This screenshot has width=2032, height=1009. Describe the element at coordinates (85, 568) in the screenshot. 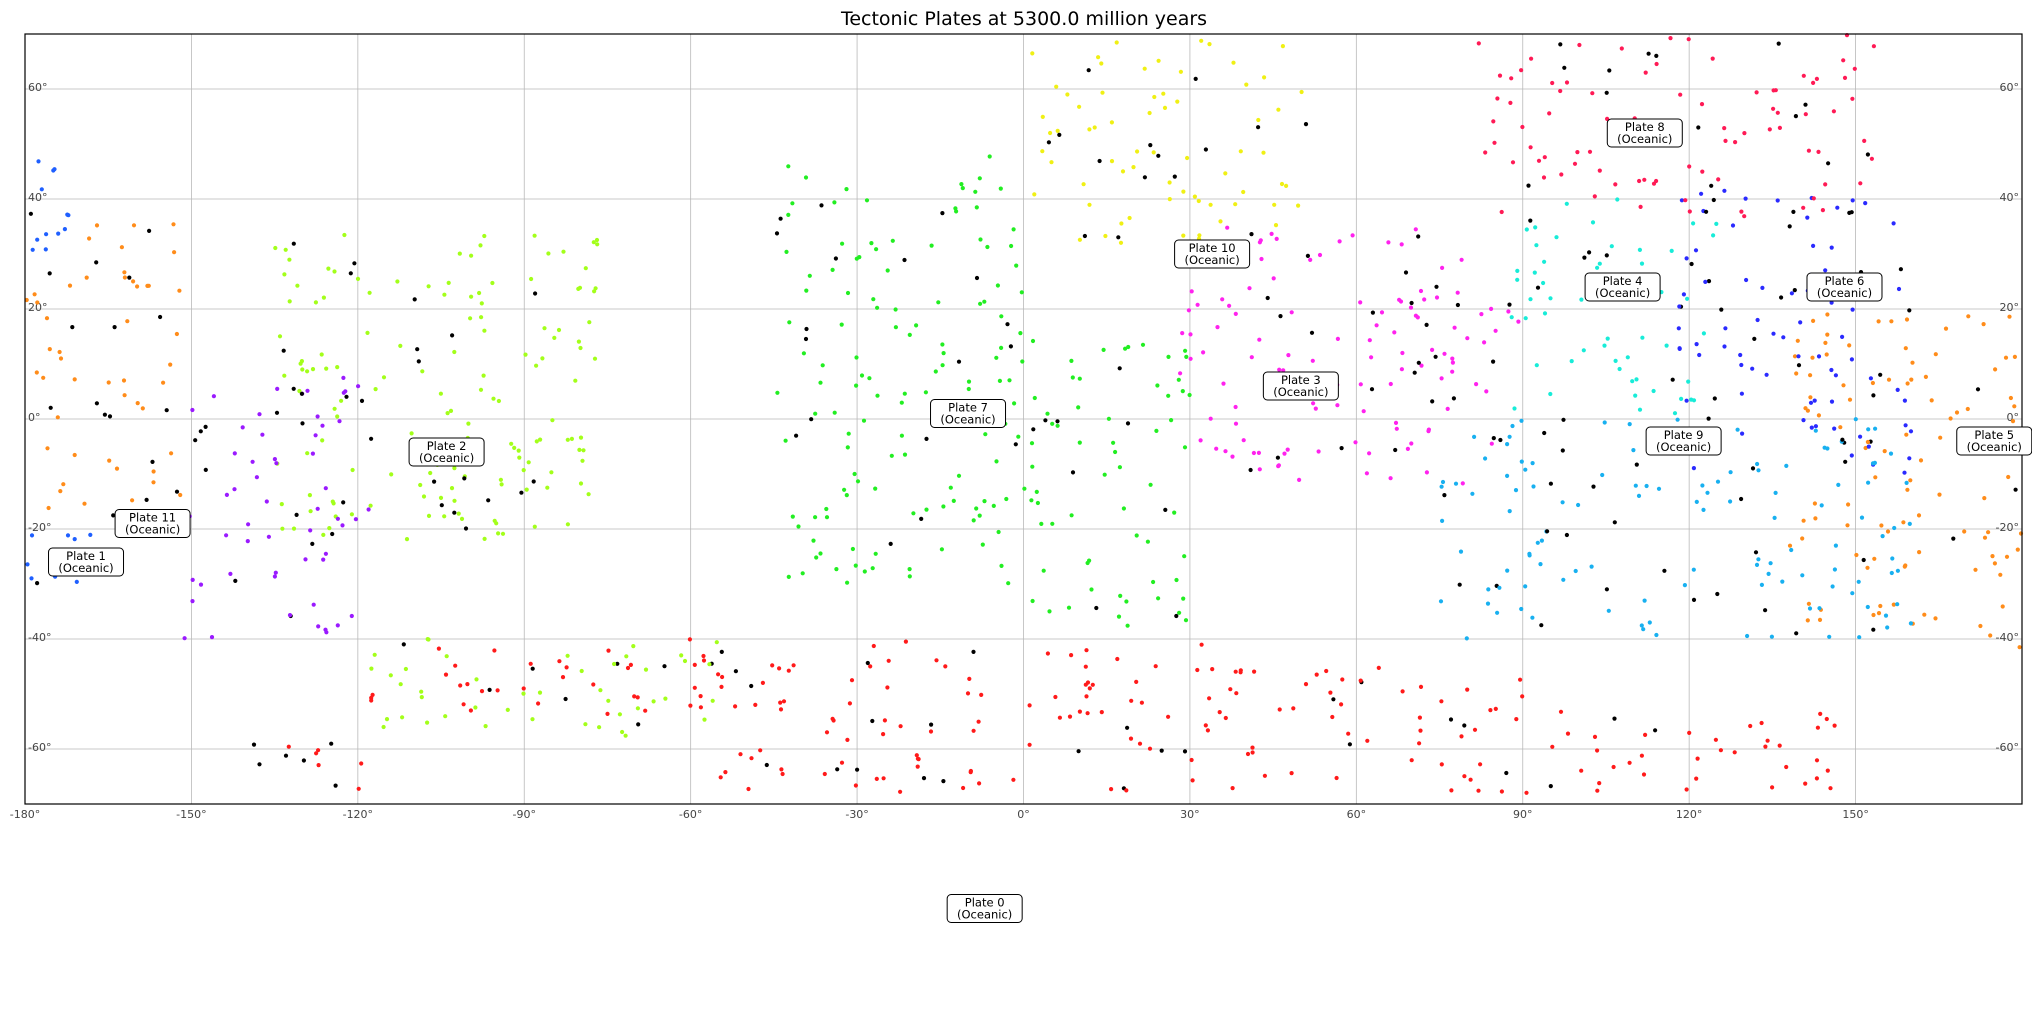

I see `plate-type: (Oceanic)` at that location.